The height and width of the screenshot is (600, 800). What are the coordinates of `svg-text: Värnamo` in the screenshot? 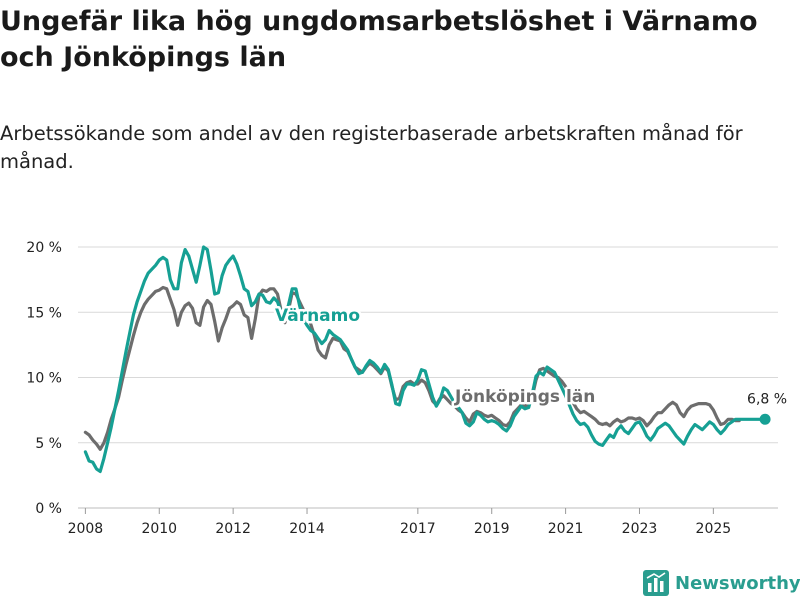 It's located at (317, 316).